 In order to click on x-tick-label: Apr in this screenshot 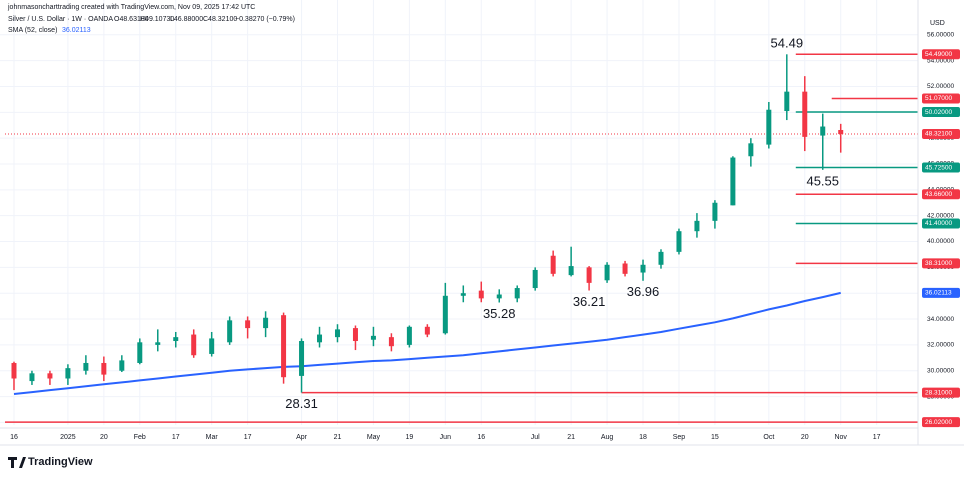, I will do `click(302, 437)`.